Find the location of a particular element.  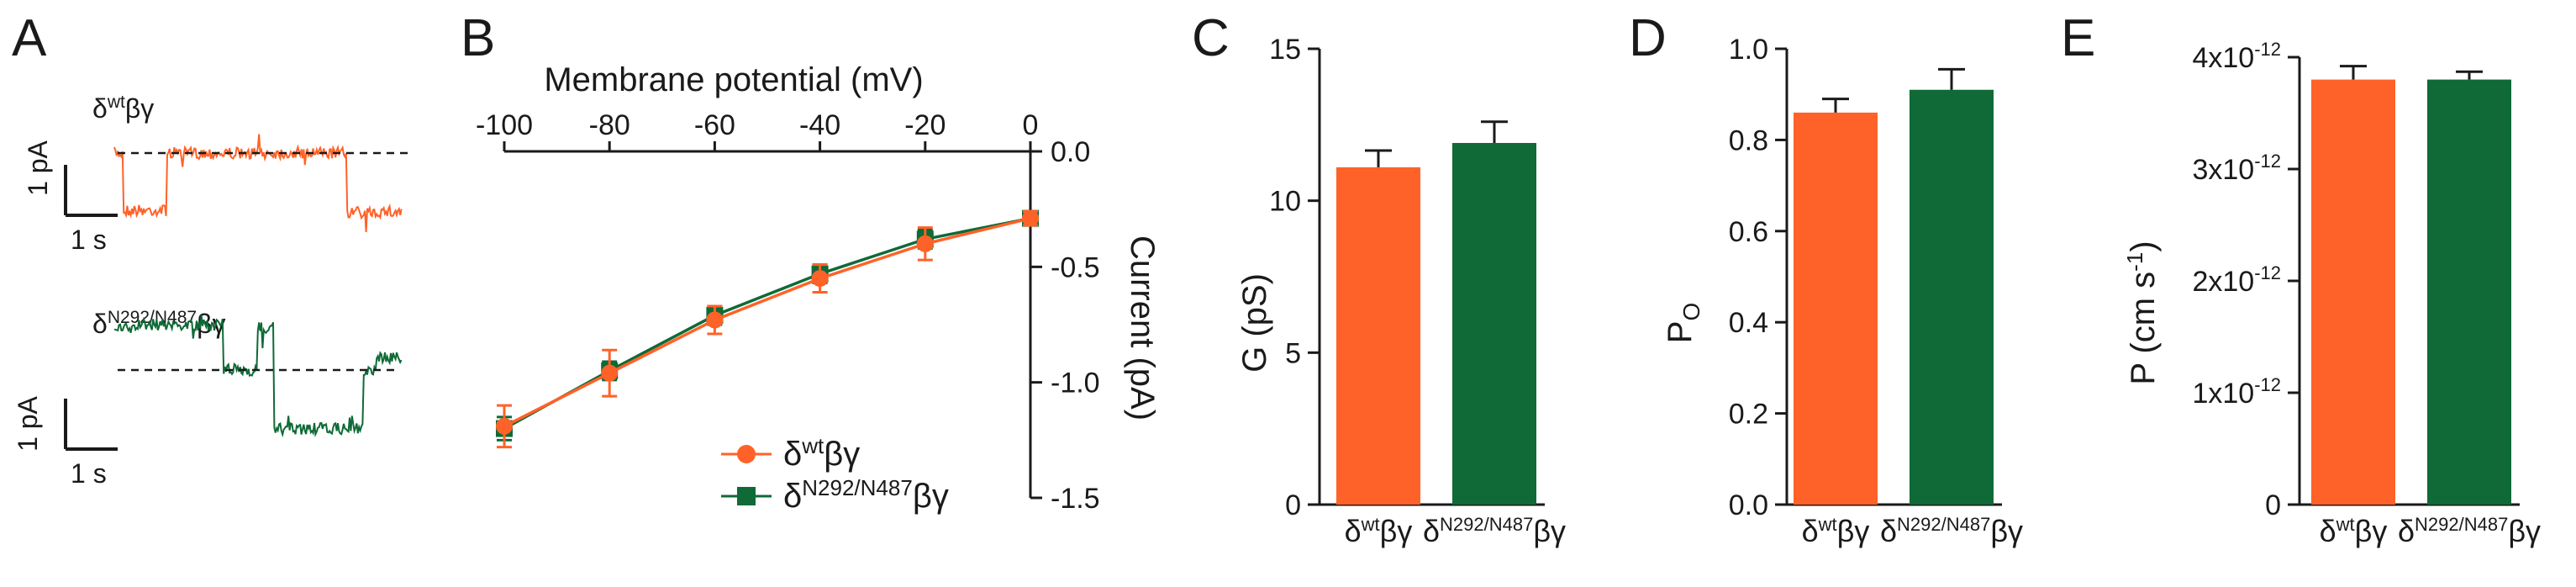

ytick-label: 5 is located at coordinates (1293, 353).